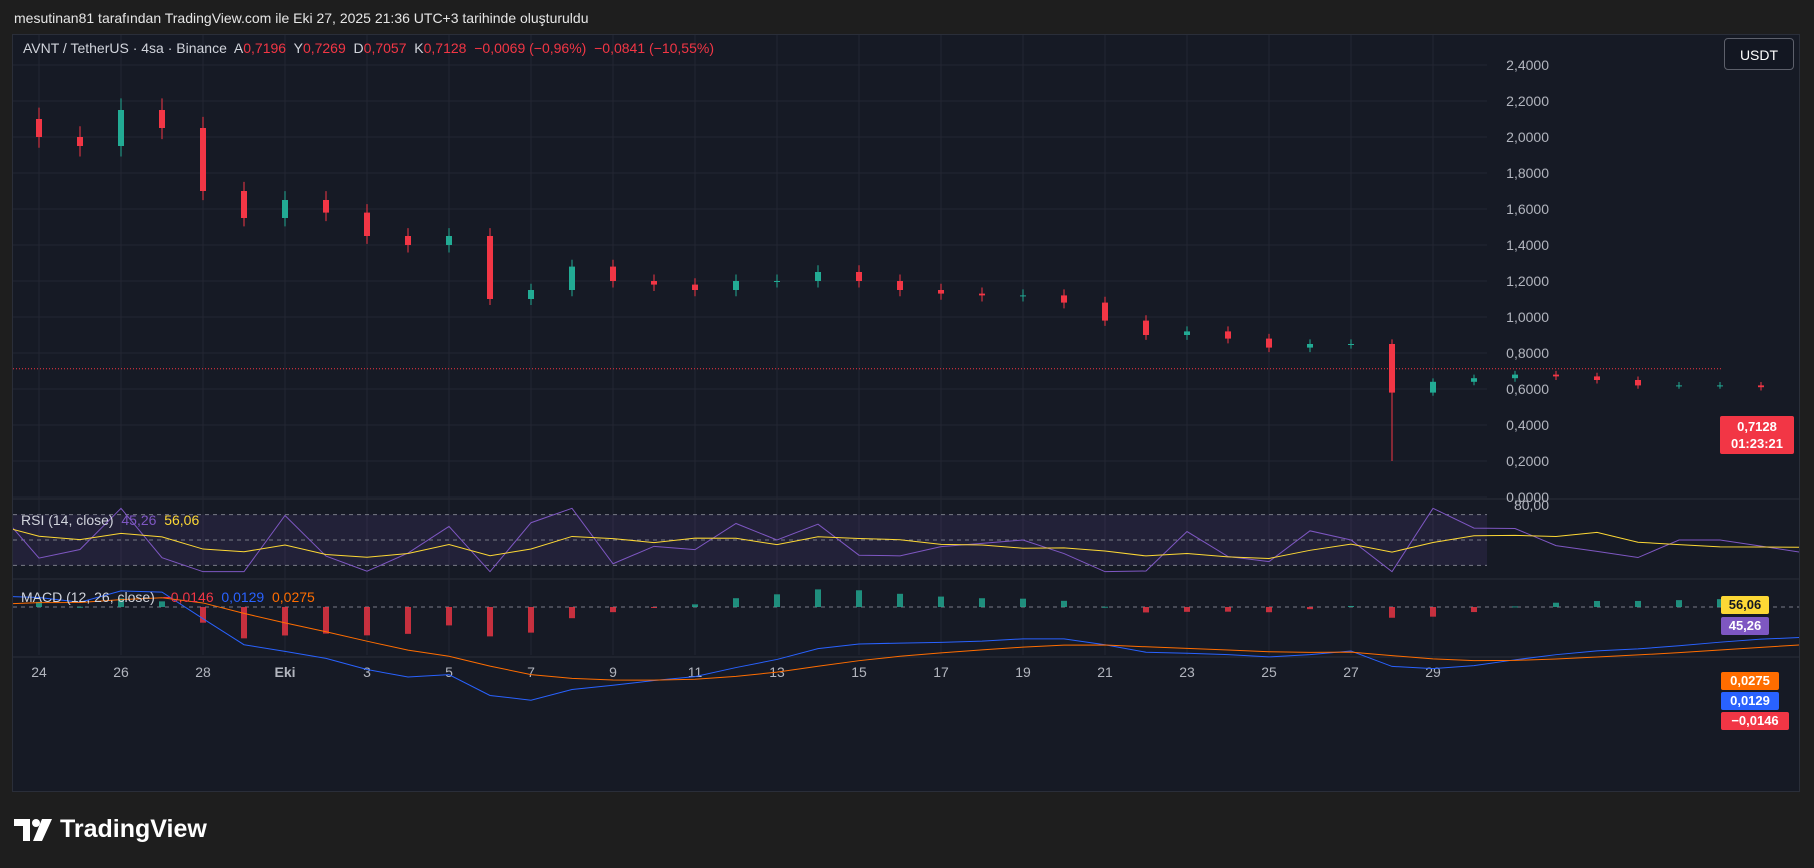 This screenshot has width=1814, height=868. What do you see at coordinates (110, 829) in the screenshot?
I see `tradingview-brand: TradingView` at bounding box center [110, 829].